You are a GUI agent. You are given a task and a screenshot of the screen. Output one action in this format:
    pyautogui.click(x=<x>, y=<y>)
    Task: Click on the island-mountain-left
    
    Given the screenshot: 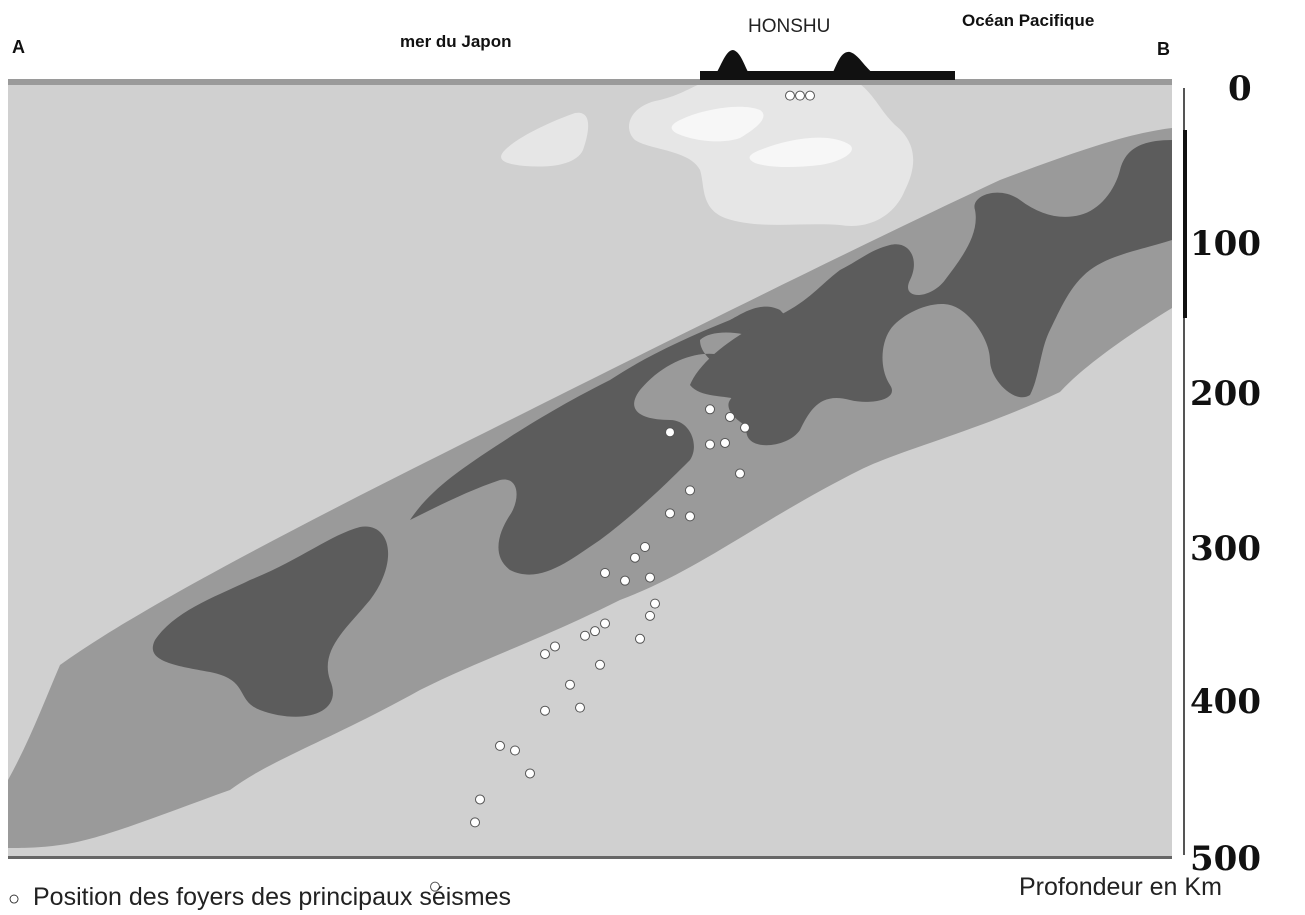 What is the action you would take?
    pyautogui.click(x=732, y=64)
    